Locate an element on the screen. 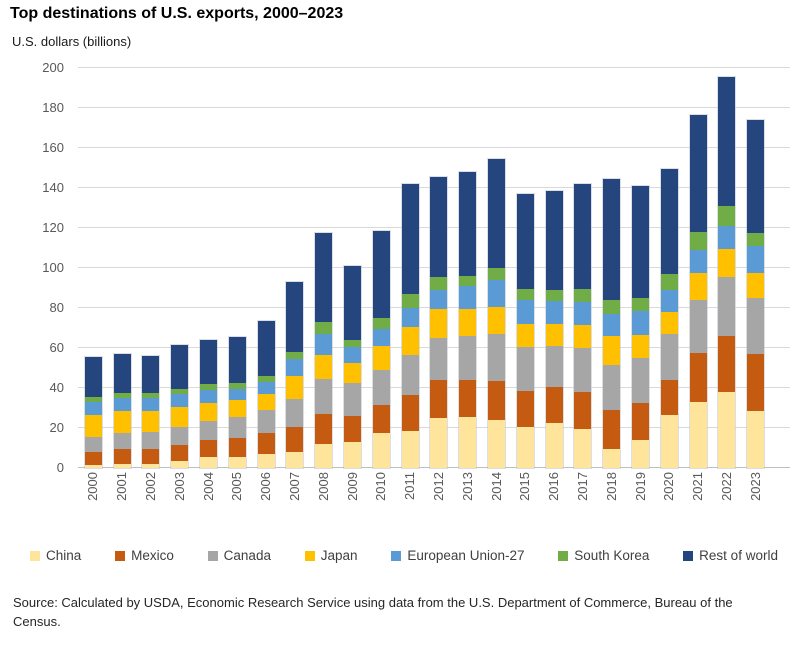 The width and height of the screenshot is (800, 646). bar-2000 is located at coordinates (93, 412).